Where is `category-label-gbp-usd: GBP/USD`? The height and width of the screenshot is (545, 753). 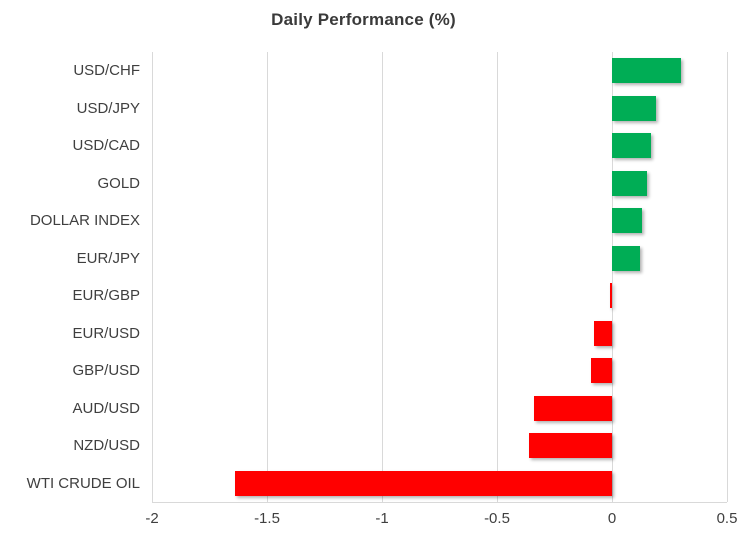 category-label-gbp-usd: GBP/USD is located at coordinates (106, 371).